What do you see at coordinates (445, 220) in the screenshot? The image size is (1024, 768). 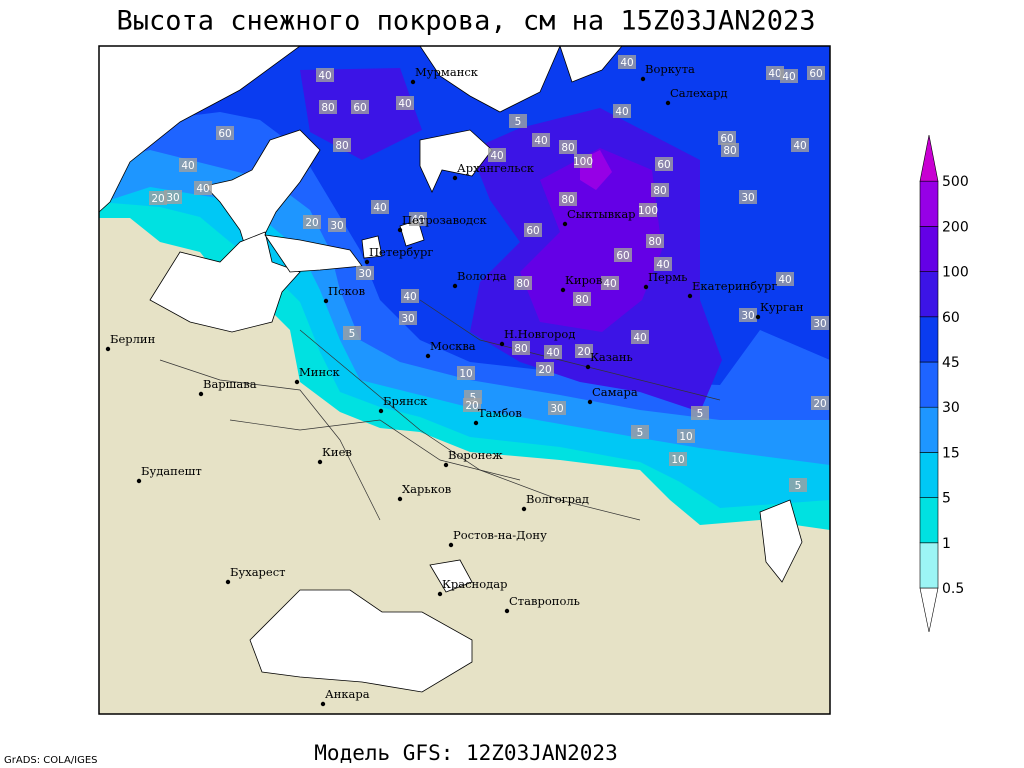 I see `city-label: Петрозаводск` at bounding box center [445, 220].